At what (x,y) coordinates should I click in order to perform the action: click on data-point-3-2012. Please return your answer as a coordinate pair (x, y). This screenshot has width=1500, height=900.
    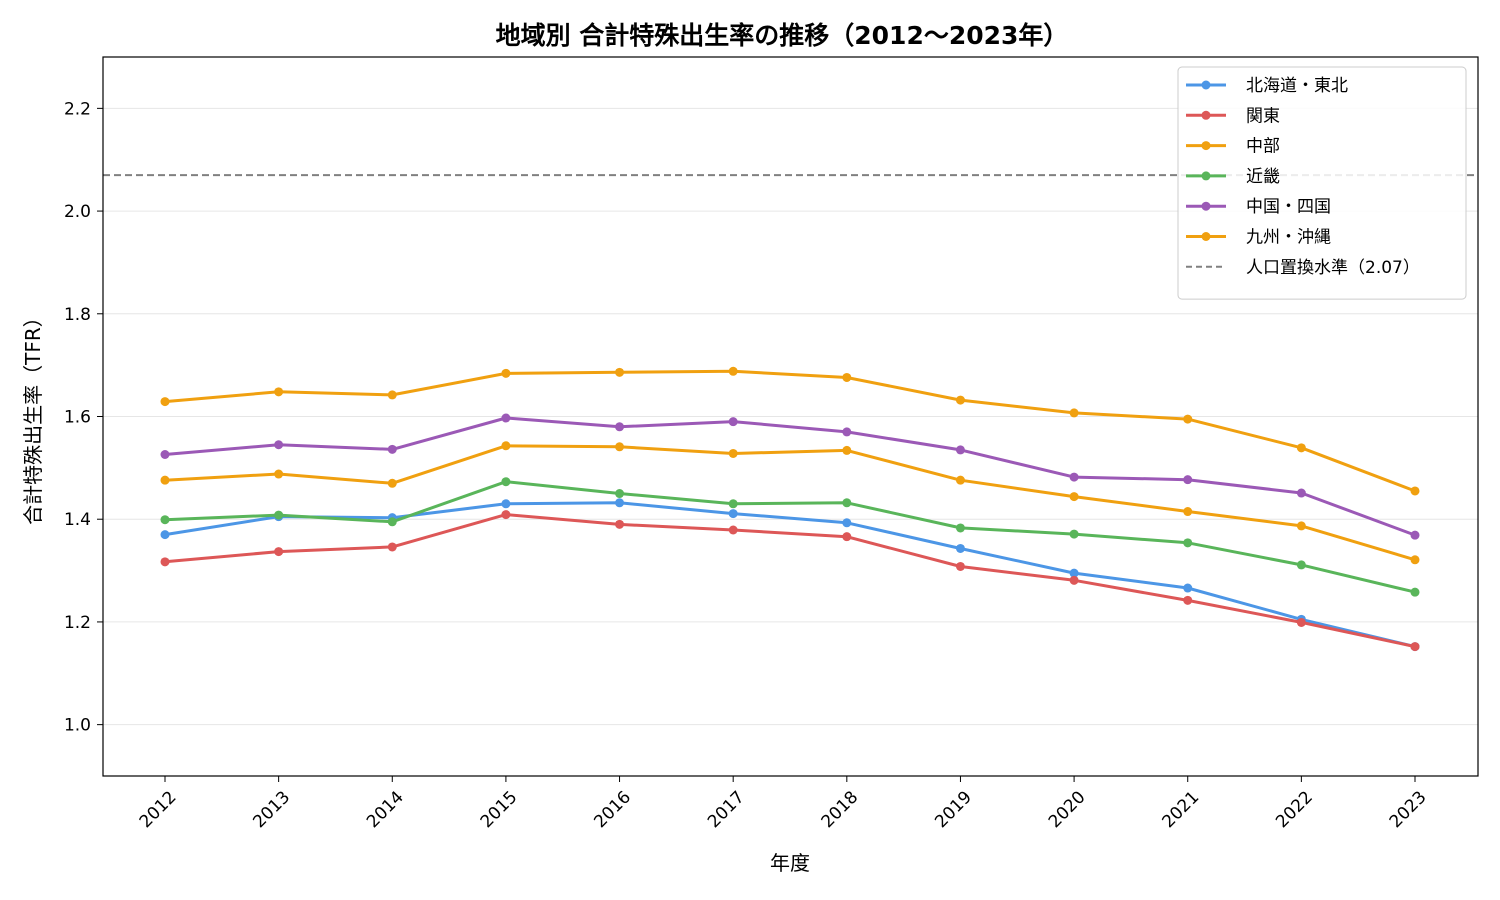
    Looking at the image, I should click on (165, 480).